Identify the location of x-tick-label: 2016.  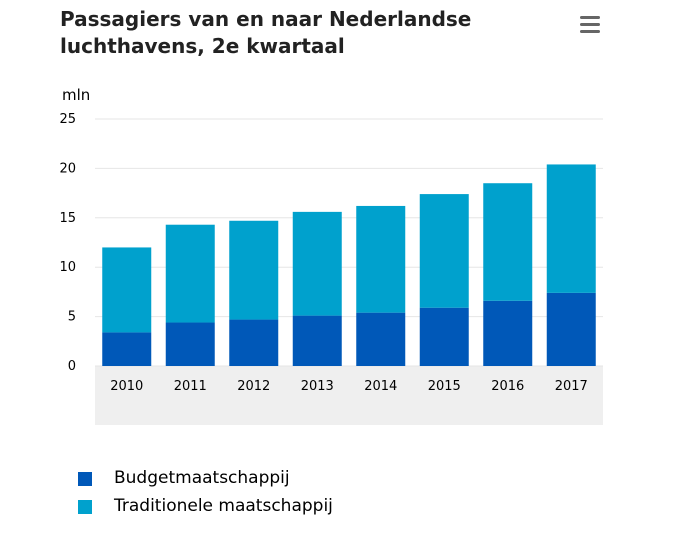
(507, 386).